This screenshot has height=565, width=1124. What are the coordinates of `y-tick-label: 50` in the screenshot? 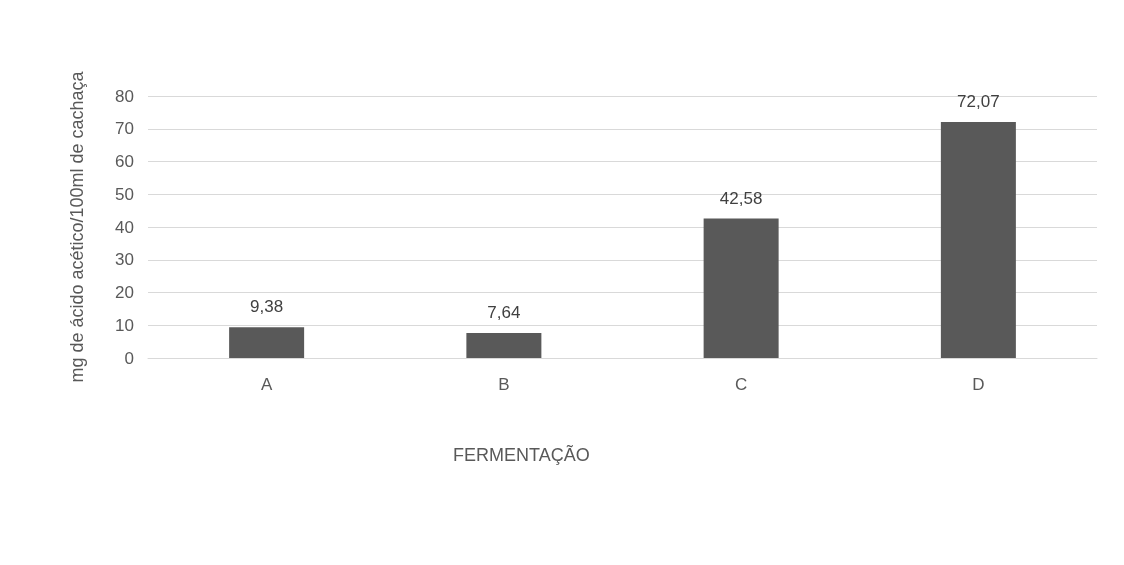 It's located at (124, 194).